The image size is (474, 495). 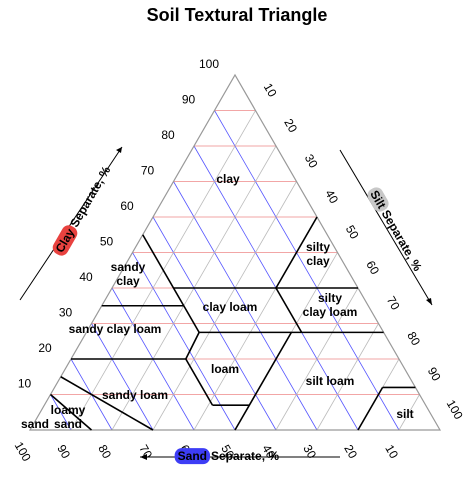 I want to click on clay-tick-label: 100, so click(x=209, y=64).